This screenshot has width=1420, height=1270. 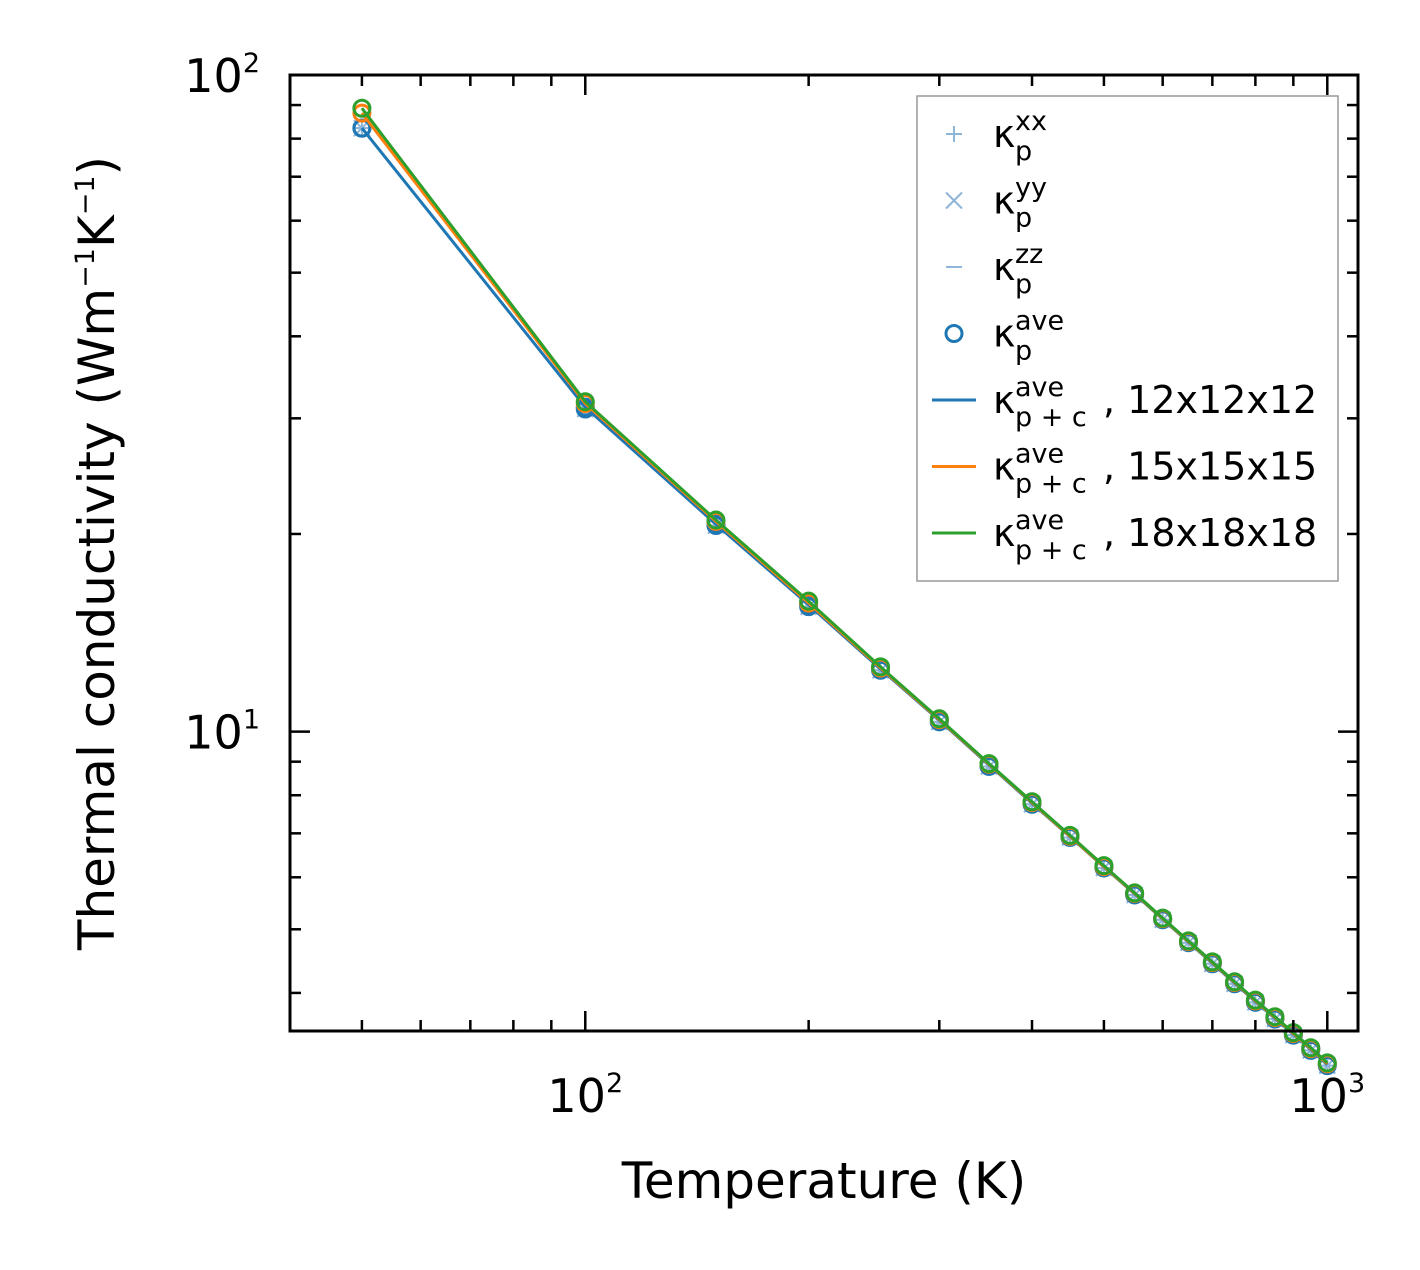 I want to click on legend-label: κave p + c , 15x15x15, so click(x=1155, y=469).